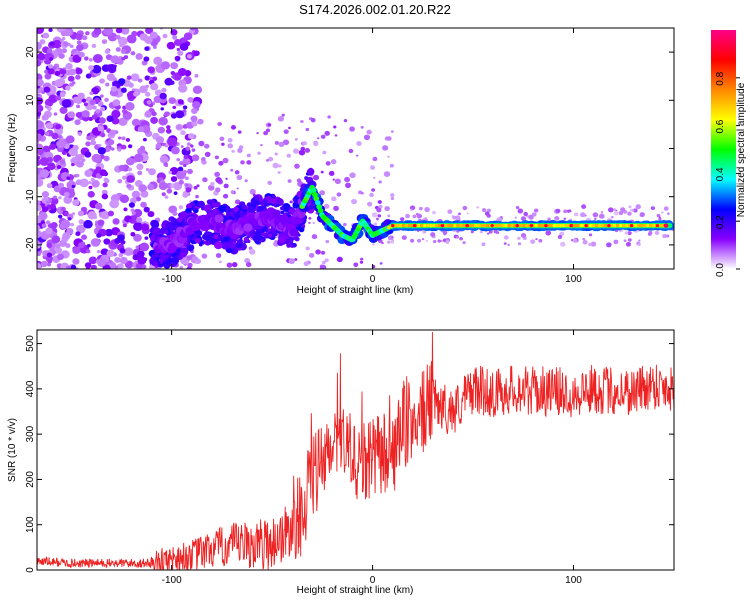  Describe the element at coordinates (723, 149) in the screenshot. I see `colorbar-gradient` at that location.